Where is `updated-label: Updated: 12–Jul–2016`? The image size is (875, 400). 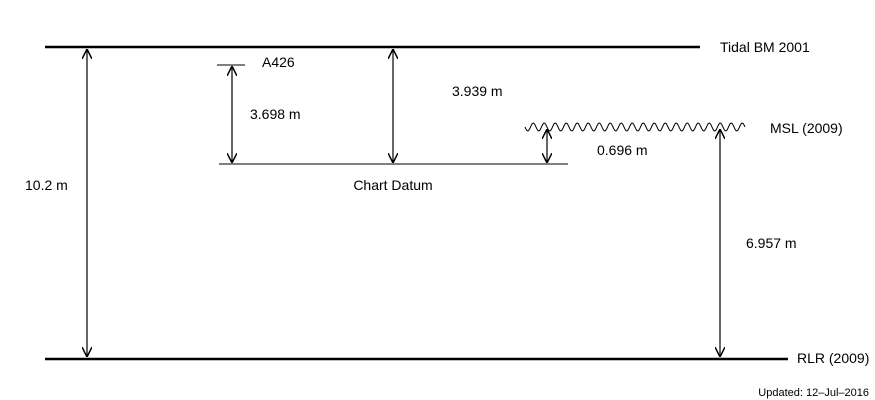
updated-label: Updated: 12–Jul–2016 is located at coordinates (813, 393).